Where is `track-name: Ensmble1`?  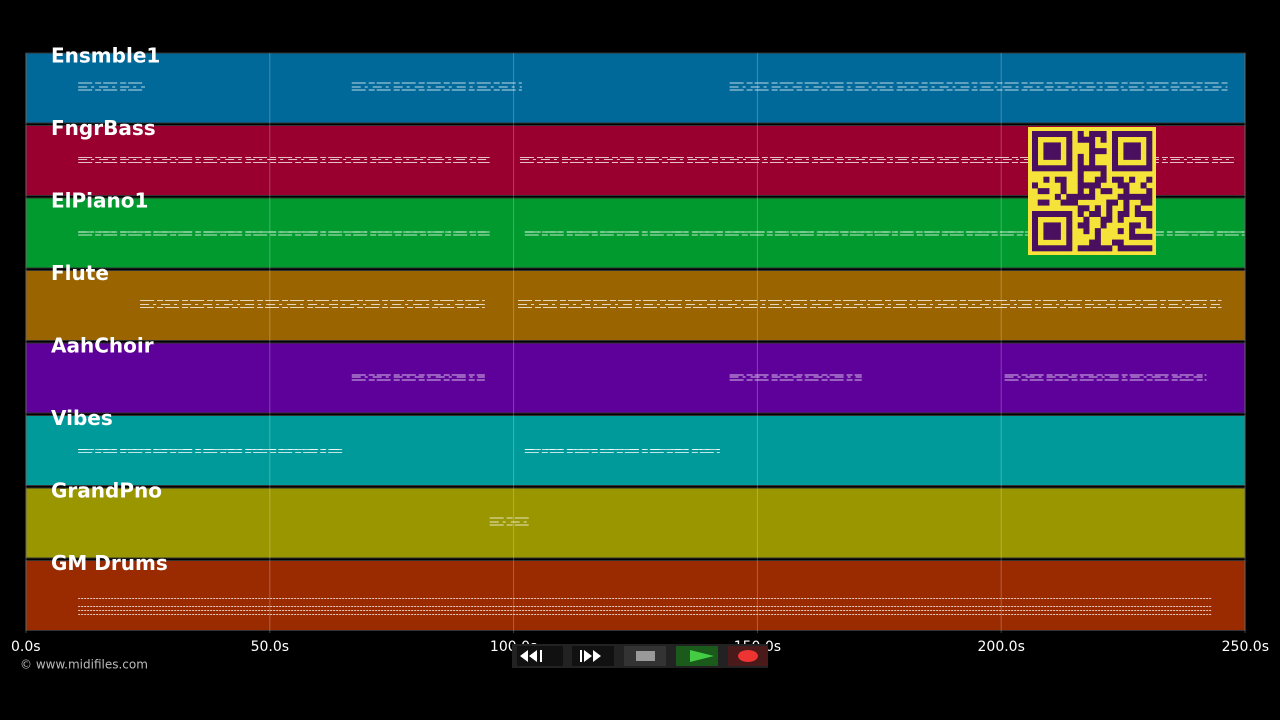 track-name: Ensmble1 is located at coordinates (105, 56).